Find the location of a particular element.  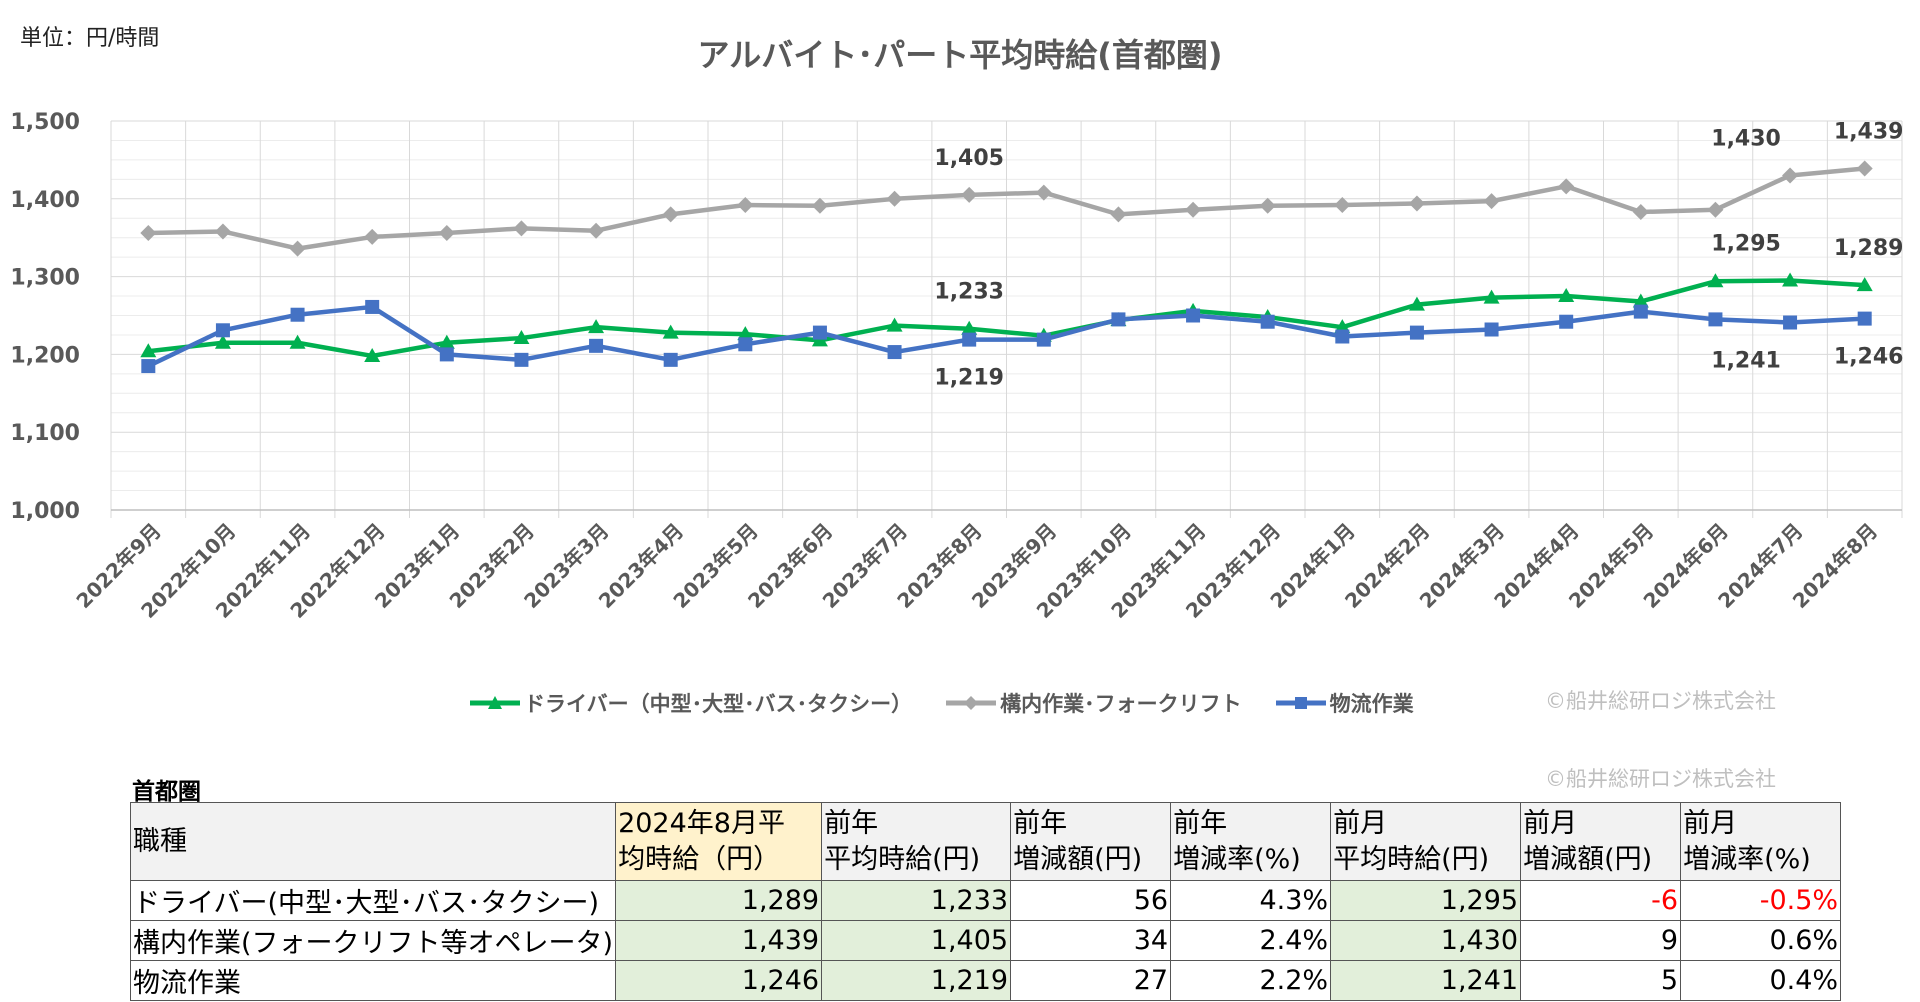

table-cell: 1,430 is located at coordinates (1426, 940).